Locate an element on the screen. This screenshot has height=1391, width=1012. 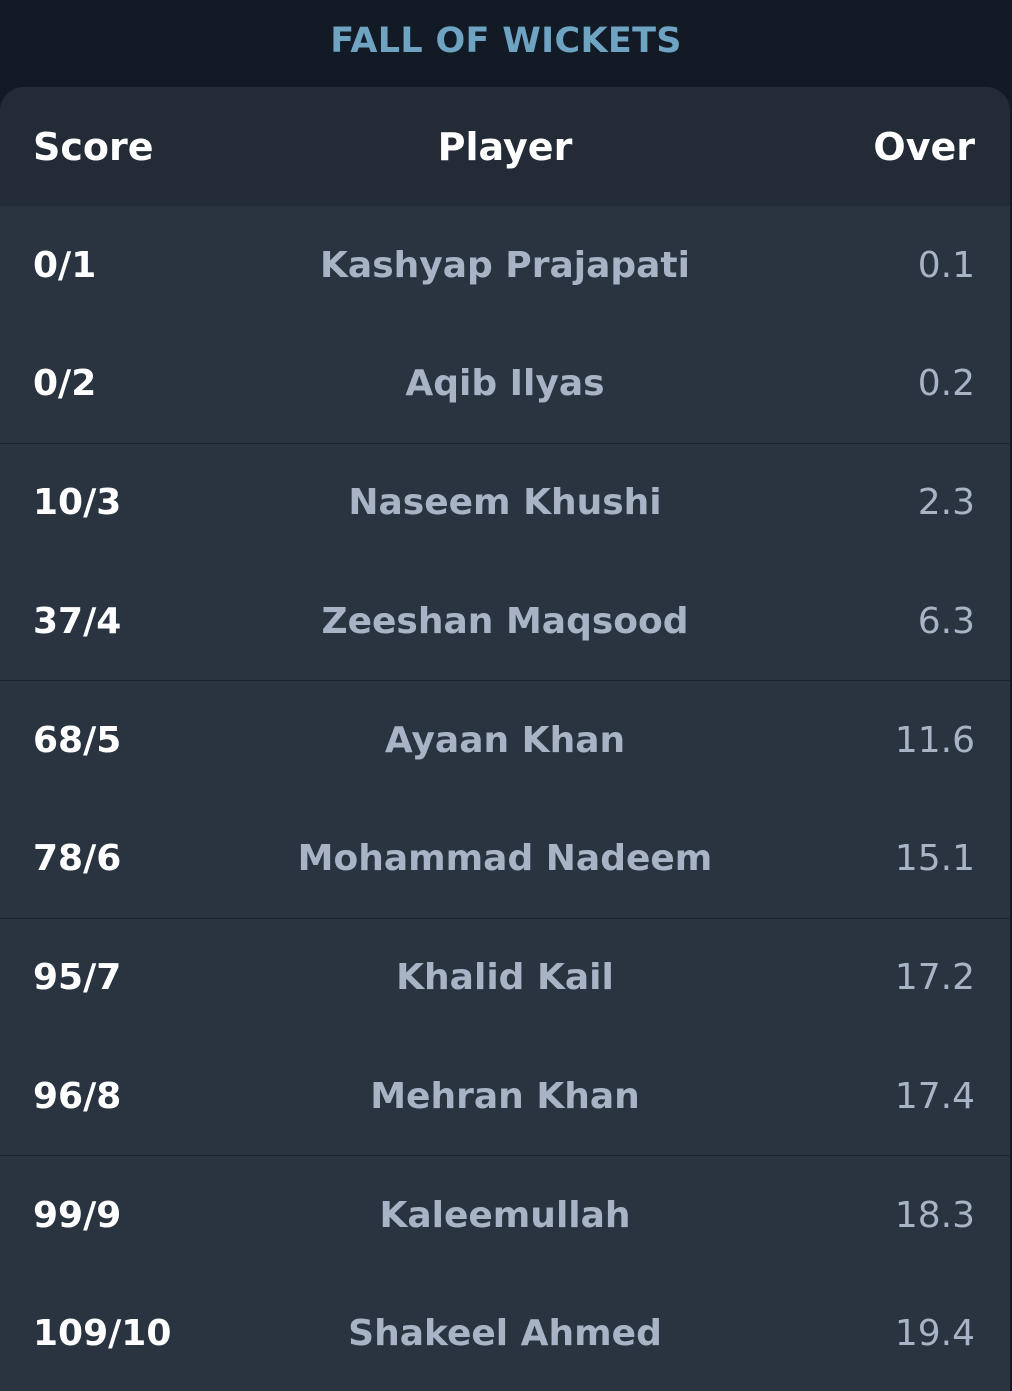
table-row: Mehran Khan 96/8 17.4 is located at coordinates (505, 1096).